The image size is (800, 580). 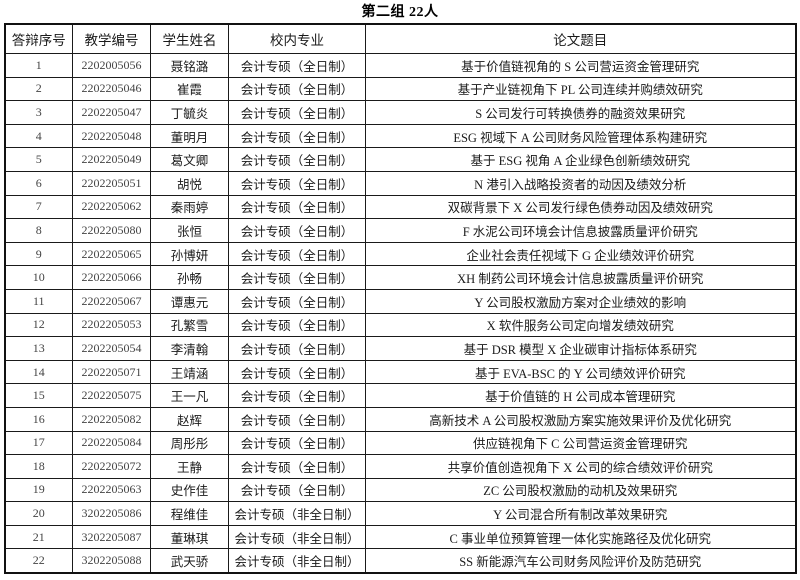 I want to click on thesis-title-cell: XH 制药公司环境会计信息披露质量评价研究, so click(x=580, y=277).